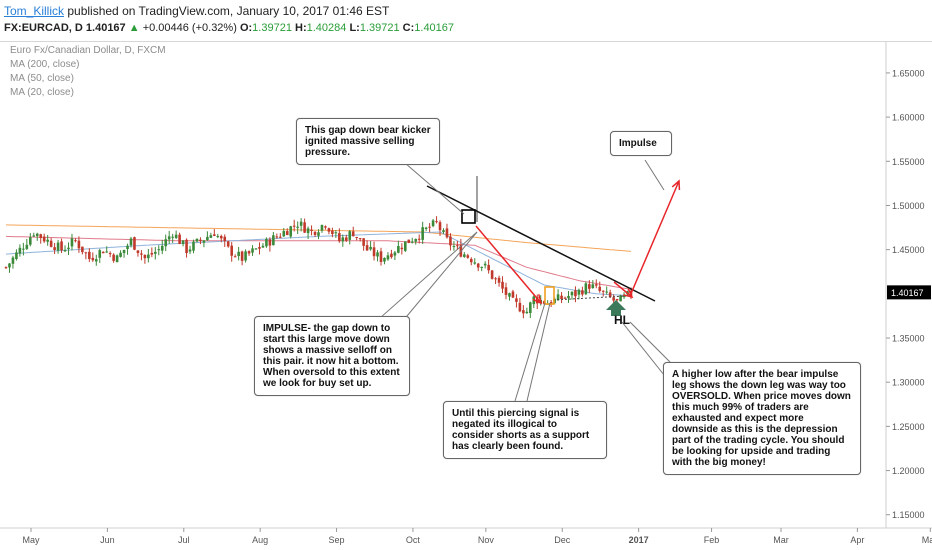  Describe the element at coordinates (408, 28) in the screenshot. I see `close-label: C:` at that location.